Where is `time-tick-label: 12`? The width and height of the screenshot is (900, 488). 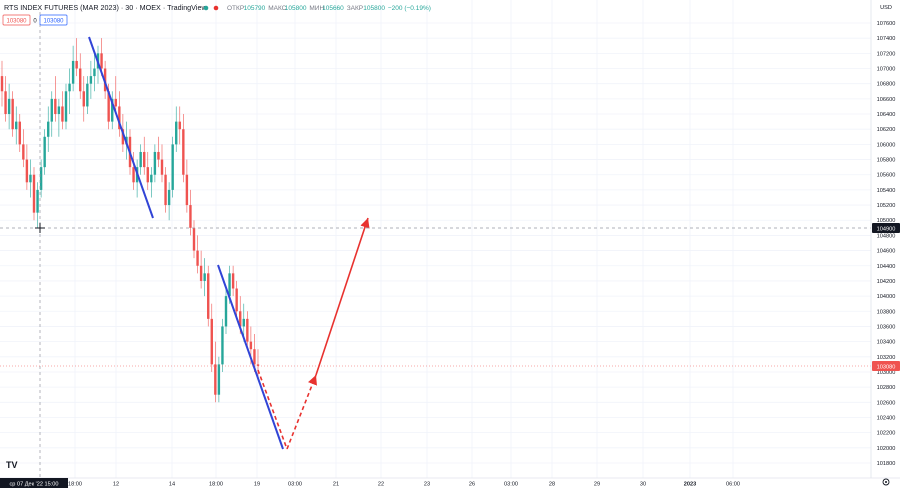
time-tick-label: 12 is located at coordinates (116, 485).